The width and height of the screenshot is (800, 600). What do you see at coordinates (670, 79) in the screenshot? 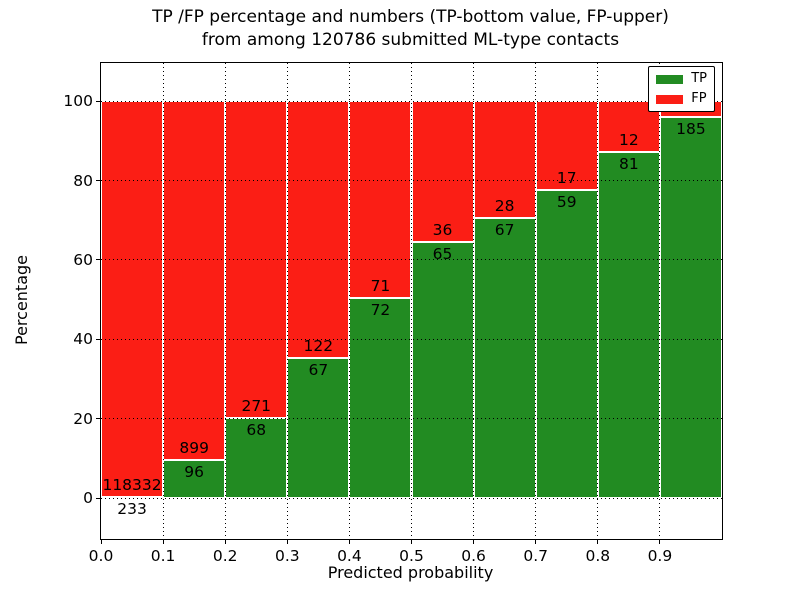
I see `tp-legend-swatch` at bounding box center [670, 79].